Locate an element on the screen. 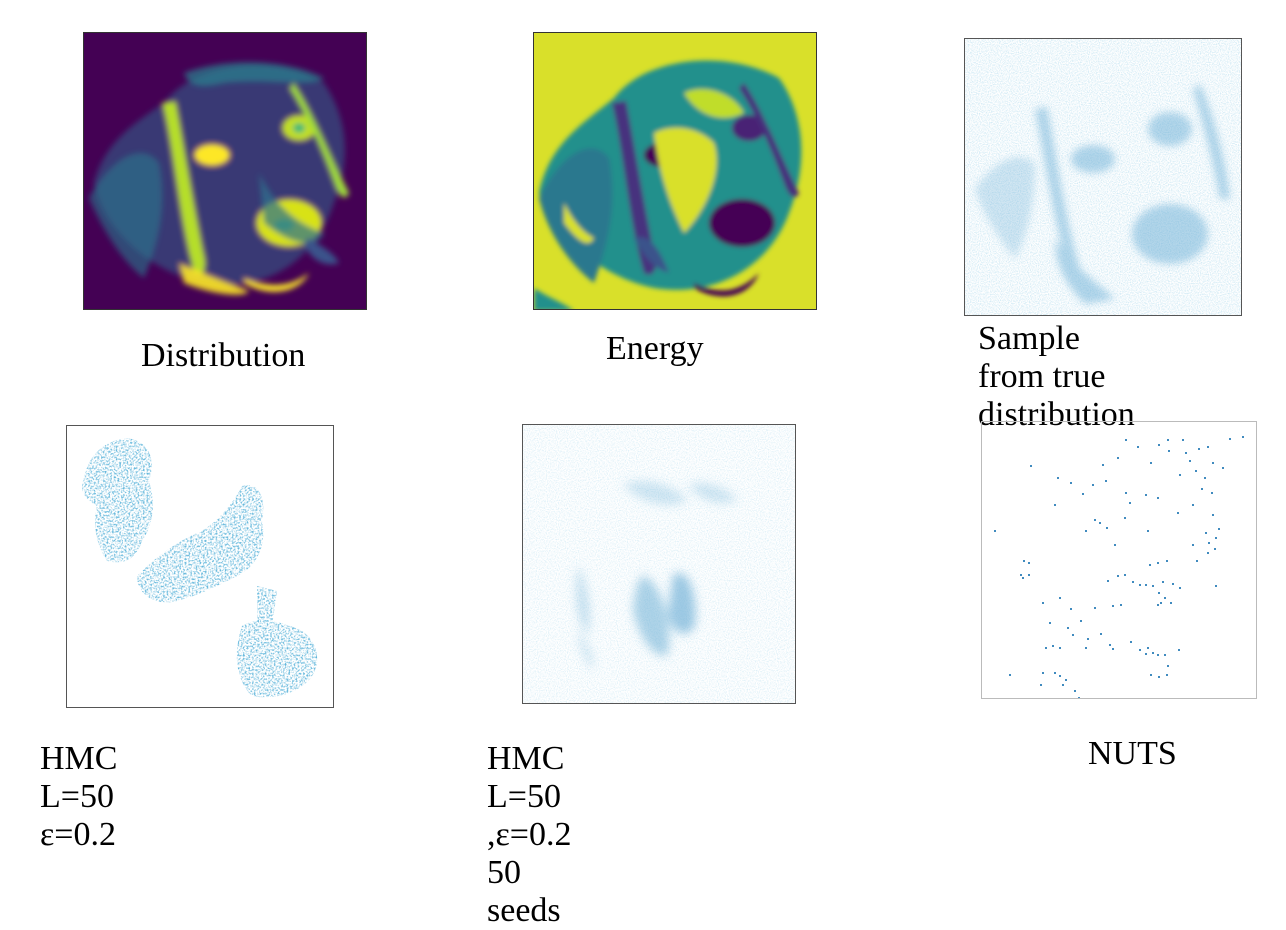  hmc-caption: HMC L=50 ε=0.2 is located at coordinates (79, 796).